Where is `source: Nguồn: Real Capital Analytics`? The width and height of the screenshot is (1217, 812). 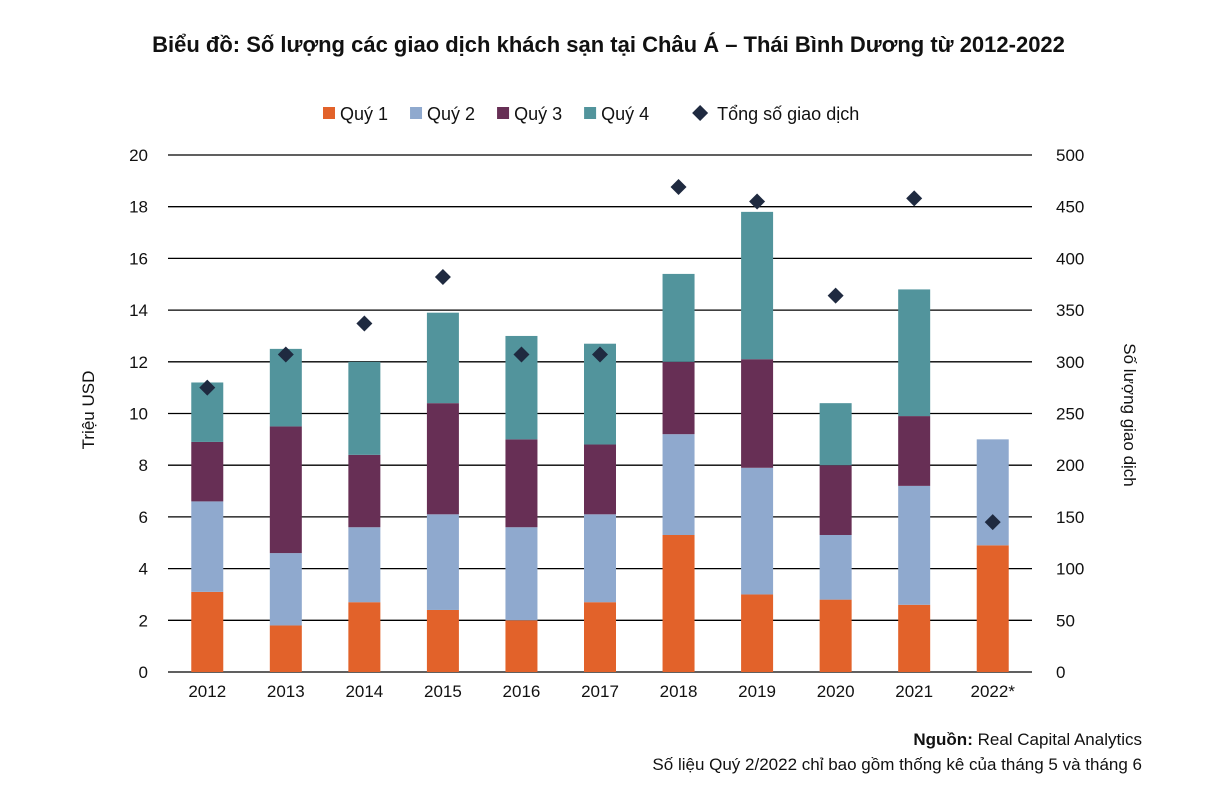 source: Nguồn: Real Capital Analytics is located at coordinates (1027, 740).